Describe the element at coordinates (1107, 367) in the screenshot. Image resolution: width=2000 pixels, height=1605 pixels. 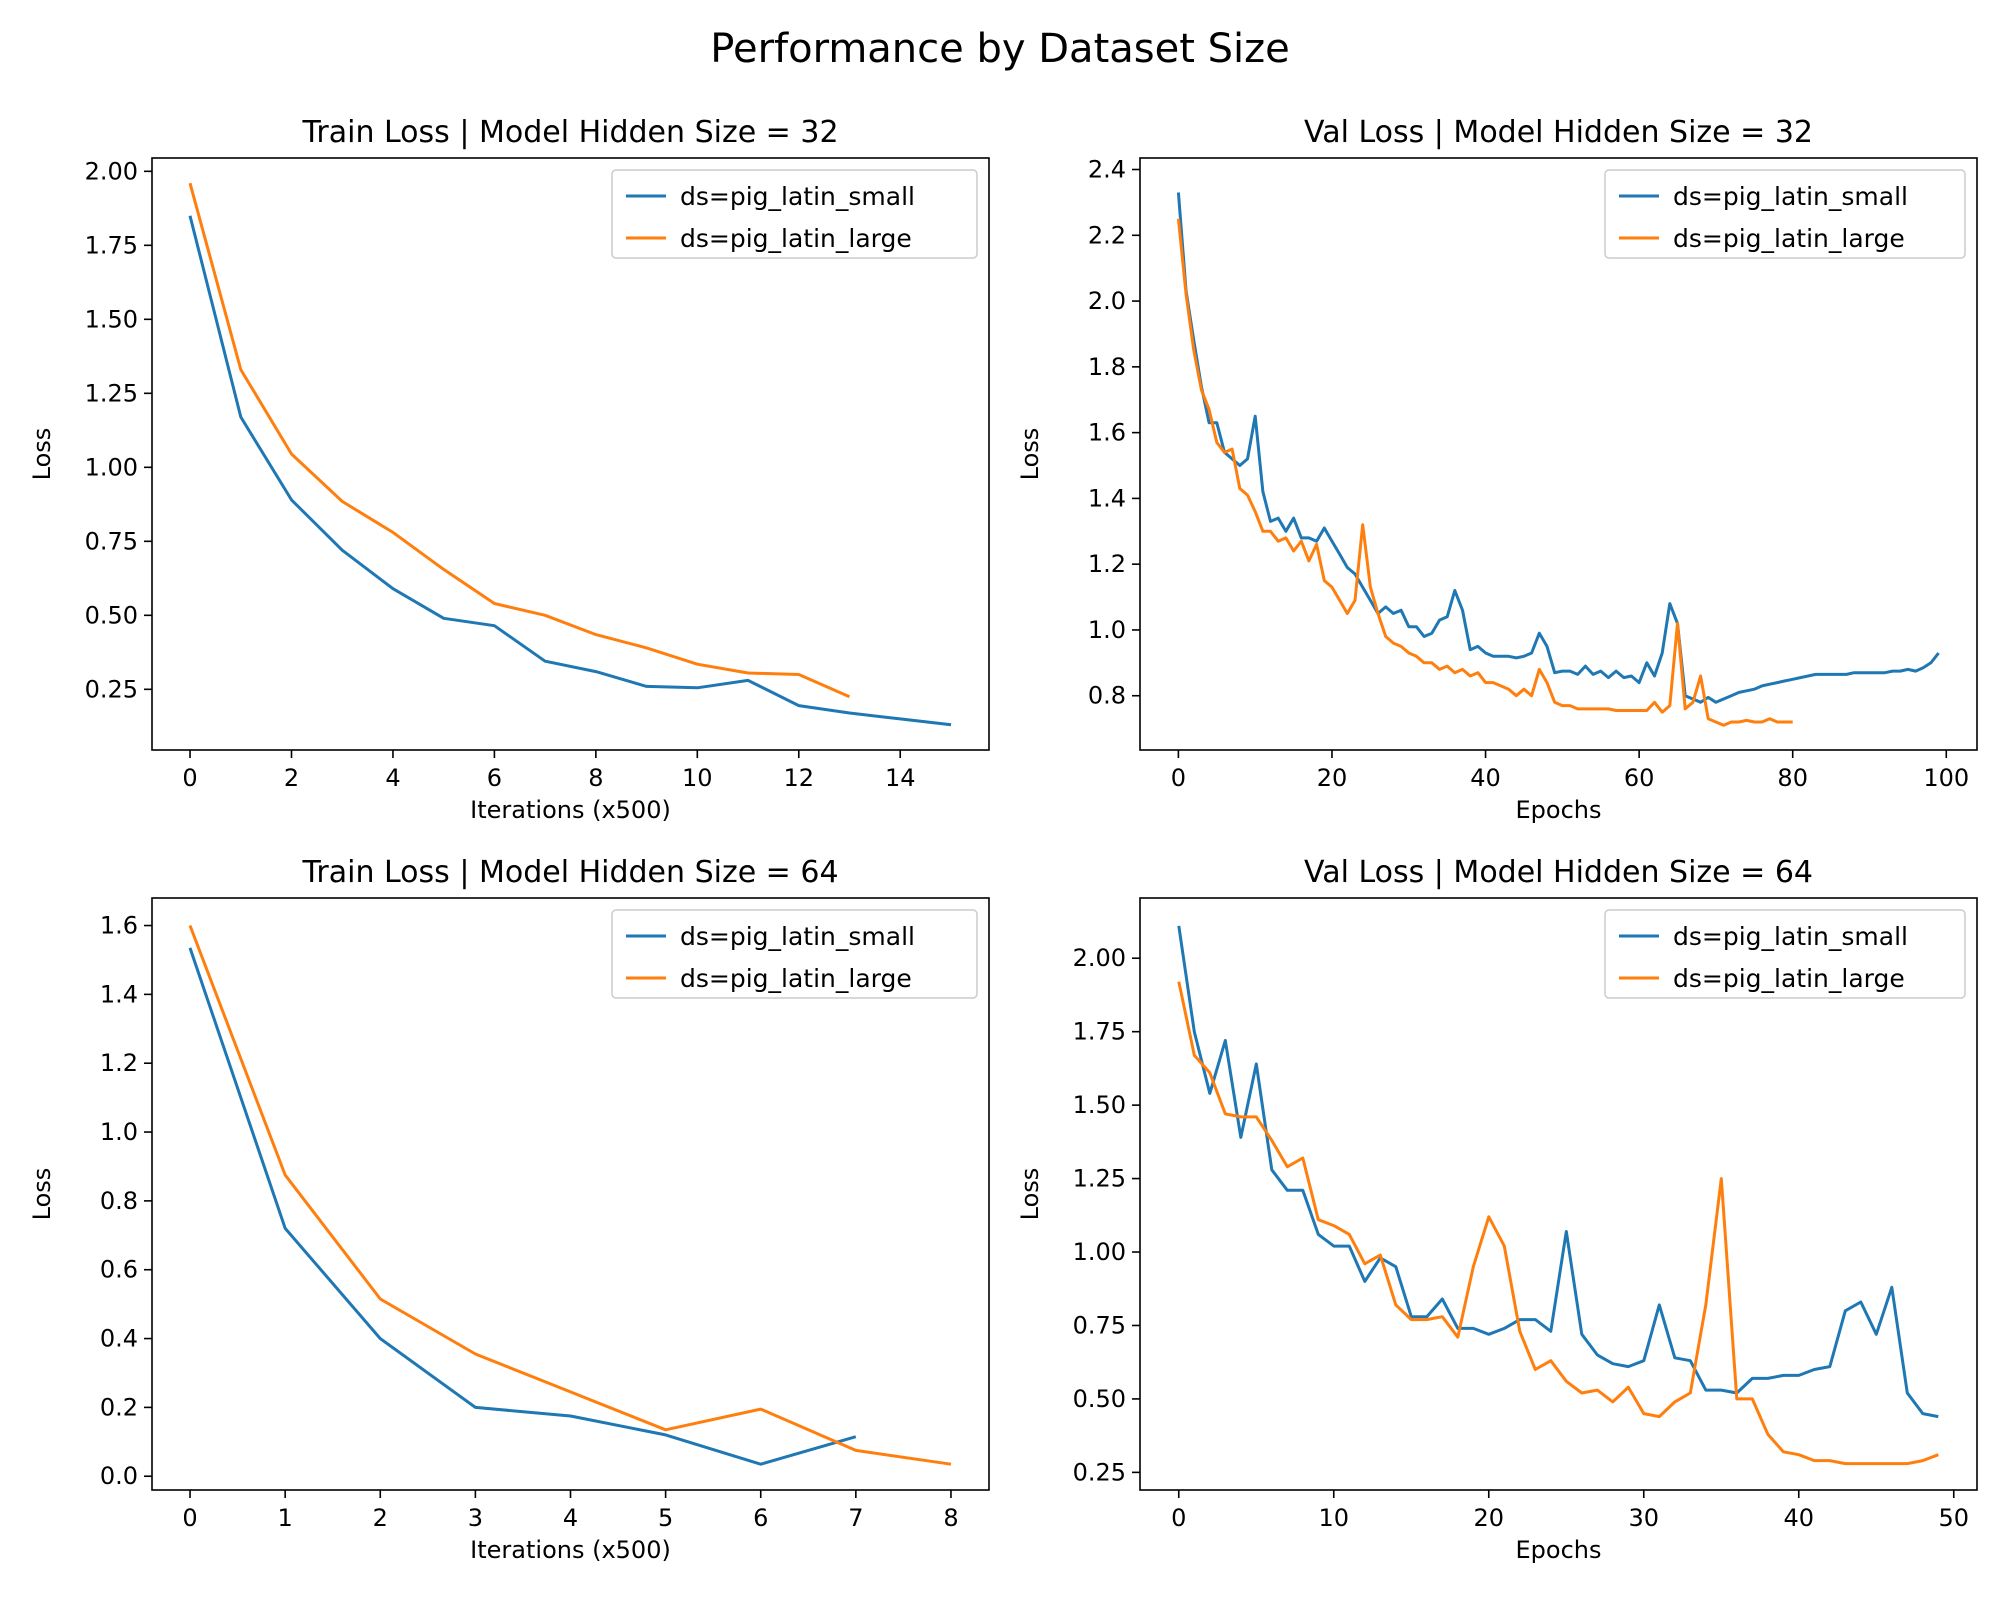
I see `y-tick-label: 1.8` at that location.